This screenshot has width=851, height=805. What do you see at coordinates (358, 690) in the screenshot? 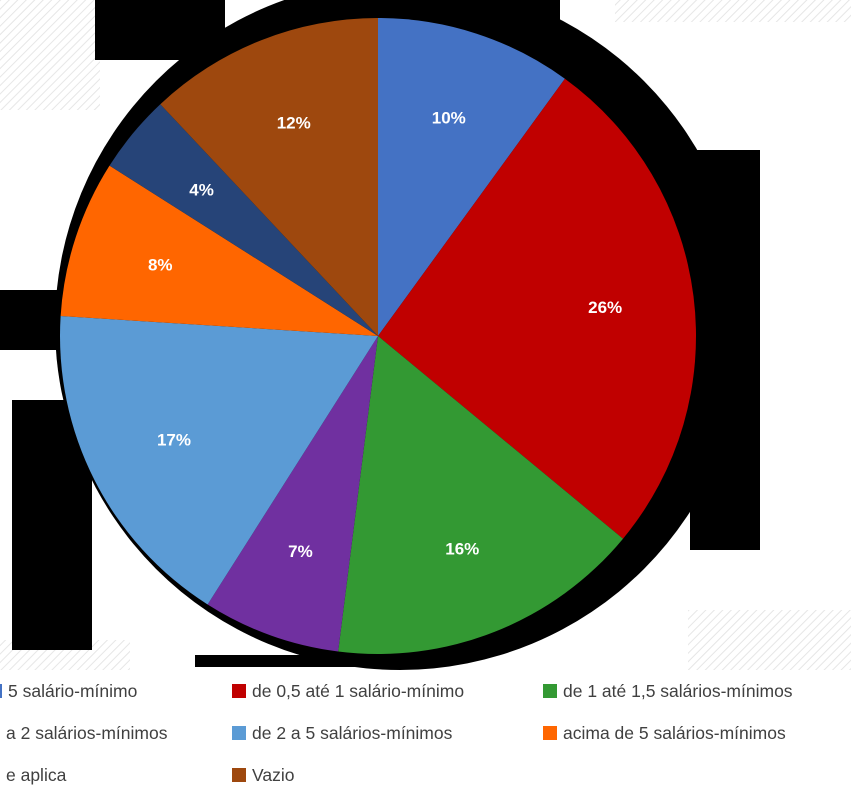
I see `legend-label: de 0,5 até 1 salário-mínimo` at bounding box center [358, 690].